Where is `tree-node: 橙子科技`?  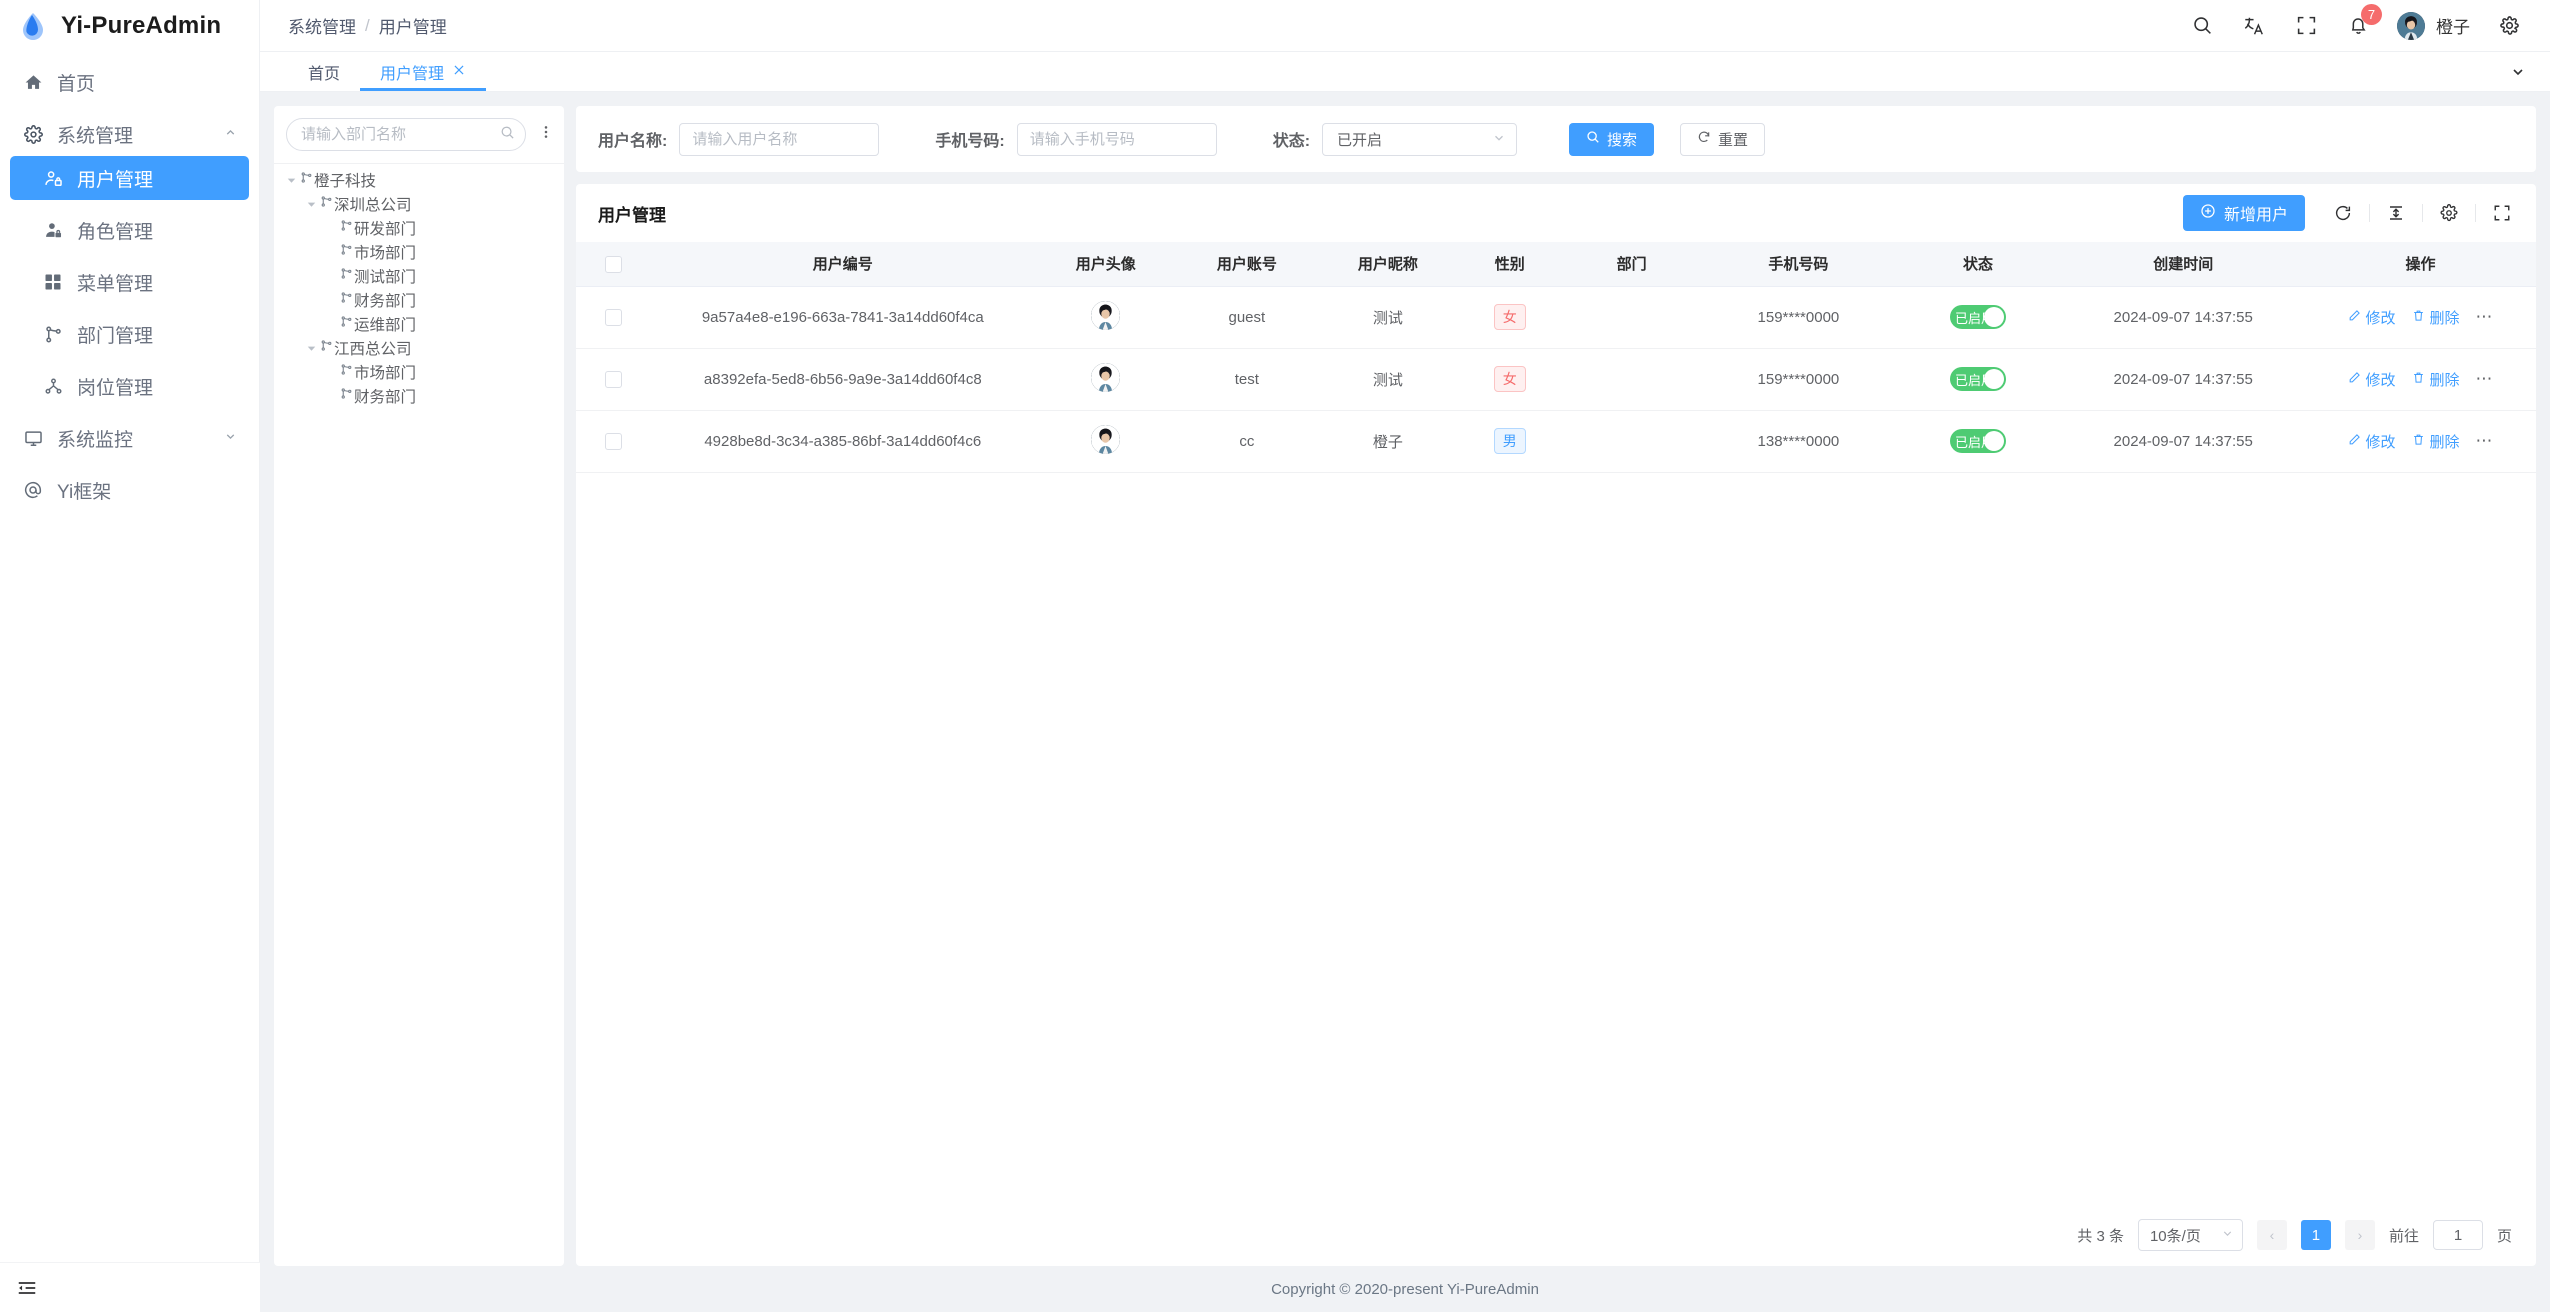 tree-node: 橙子科技 is located at coordinates (419, 180).